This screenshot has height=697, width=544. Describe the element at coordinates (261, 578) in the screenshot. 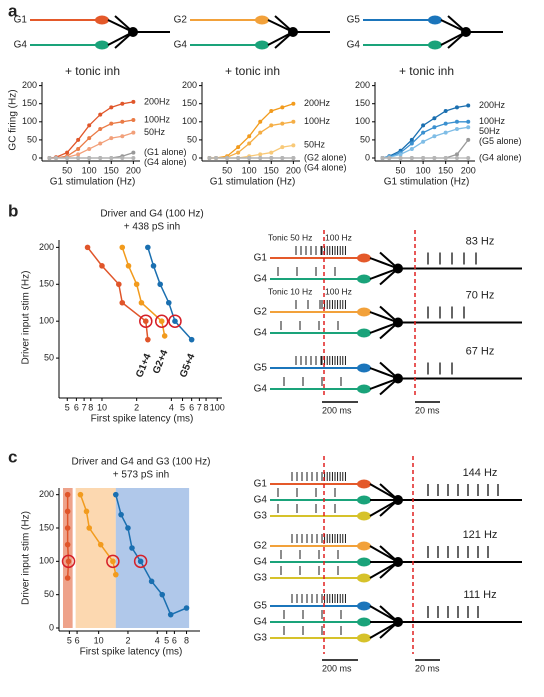

I see `input-label: G3` at that location.